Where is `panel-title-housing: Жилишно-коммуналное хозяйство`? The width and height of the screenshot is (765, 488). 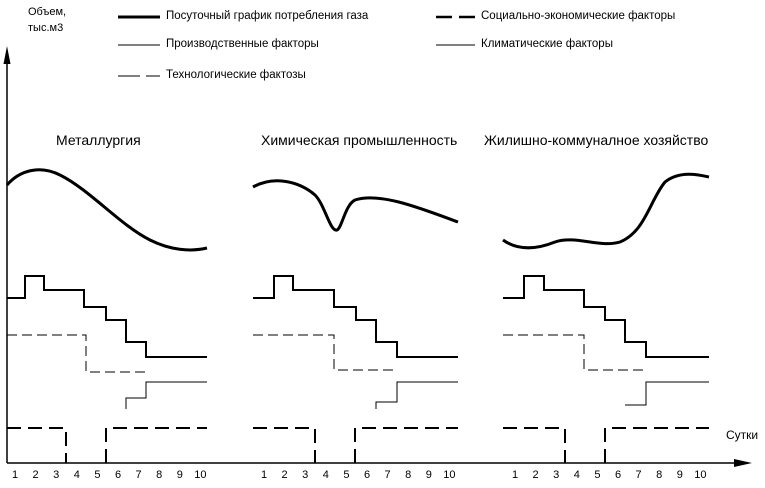
panel-title-housing: Жилишно-коммуналное хозяйство is located at coordinates (596, 140).